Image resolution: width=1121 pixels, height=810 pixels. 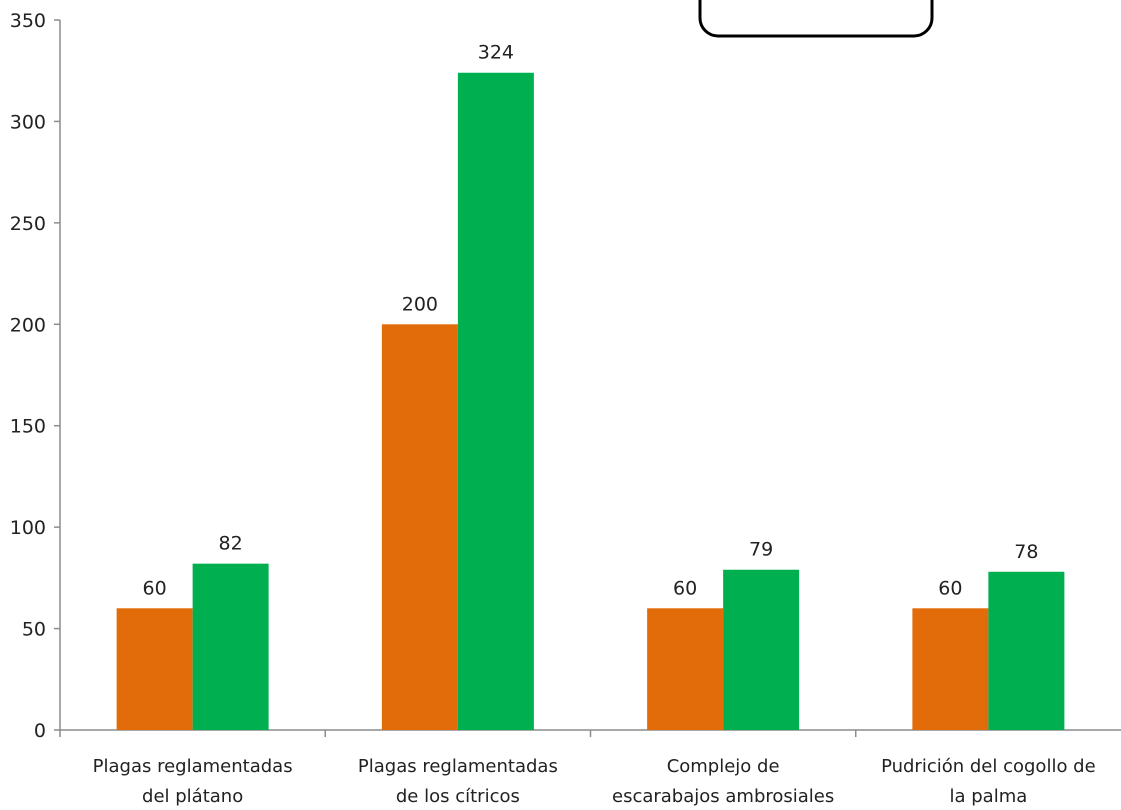 What do you see at coordinates (761, 550) in the screenshot?
I see `data-label: 79` at bounding box center [761, 550].